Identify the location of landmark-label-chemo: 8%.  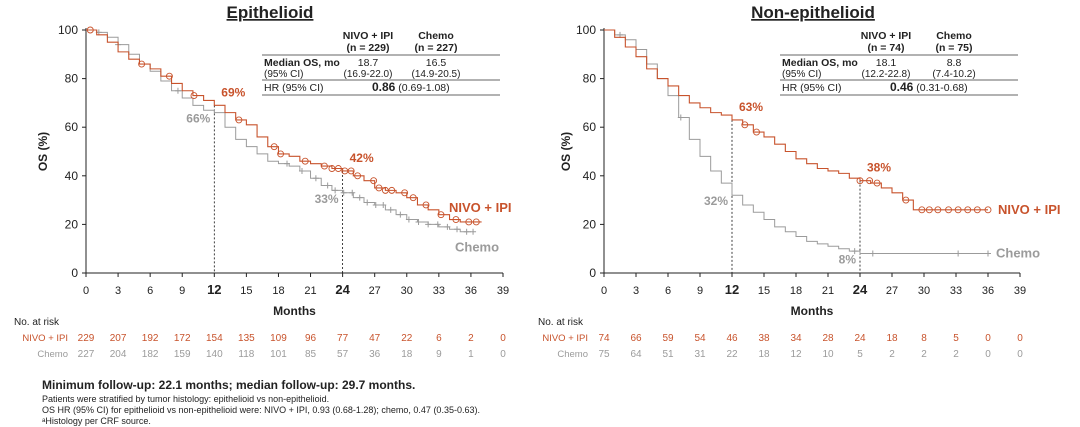
(848, 260).